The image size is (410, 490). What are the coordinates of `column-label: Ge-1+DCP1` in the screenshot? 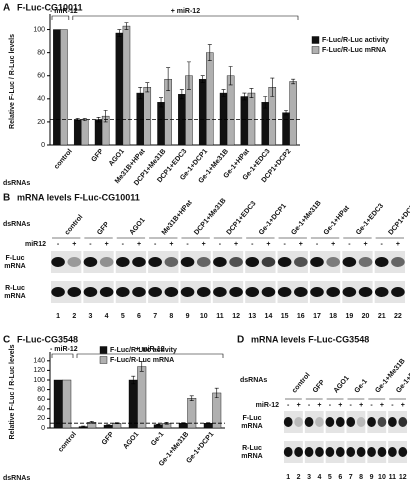 It's located at (273, 220).